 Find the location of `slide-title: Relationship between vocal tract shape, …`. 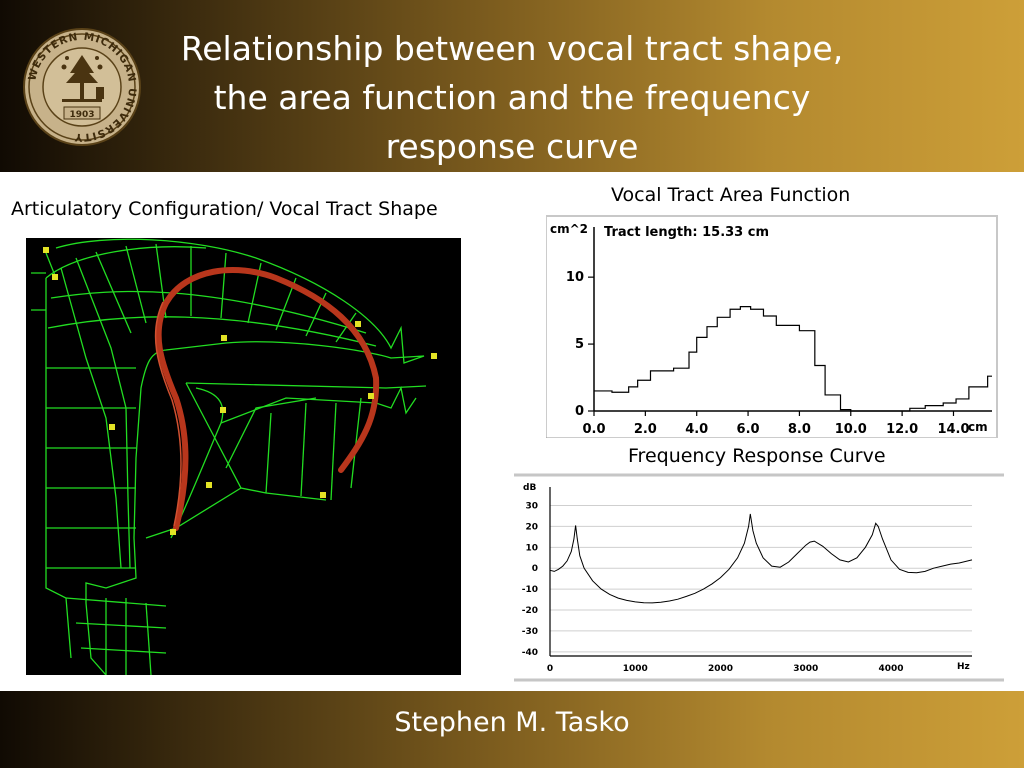

slide-title: Relationship between vocal tract shape, … is located at coordinates (512, 97).